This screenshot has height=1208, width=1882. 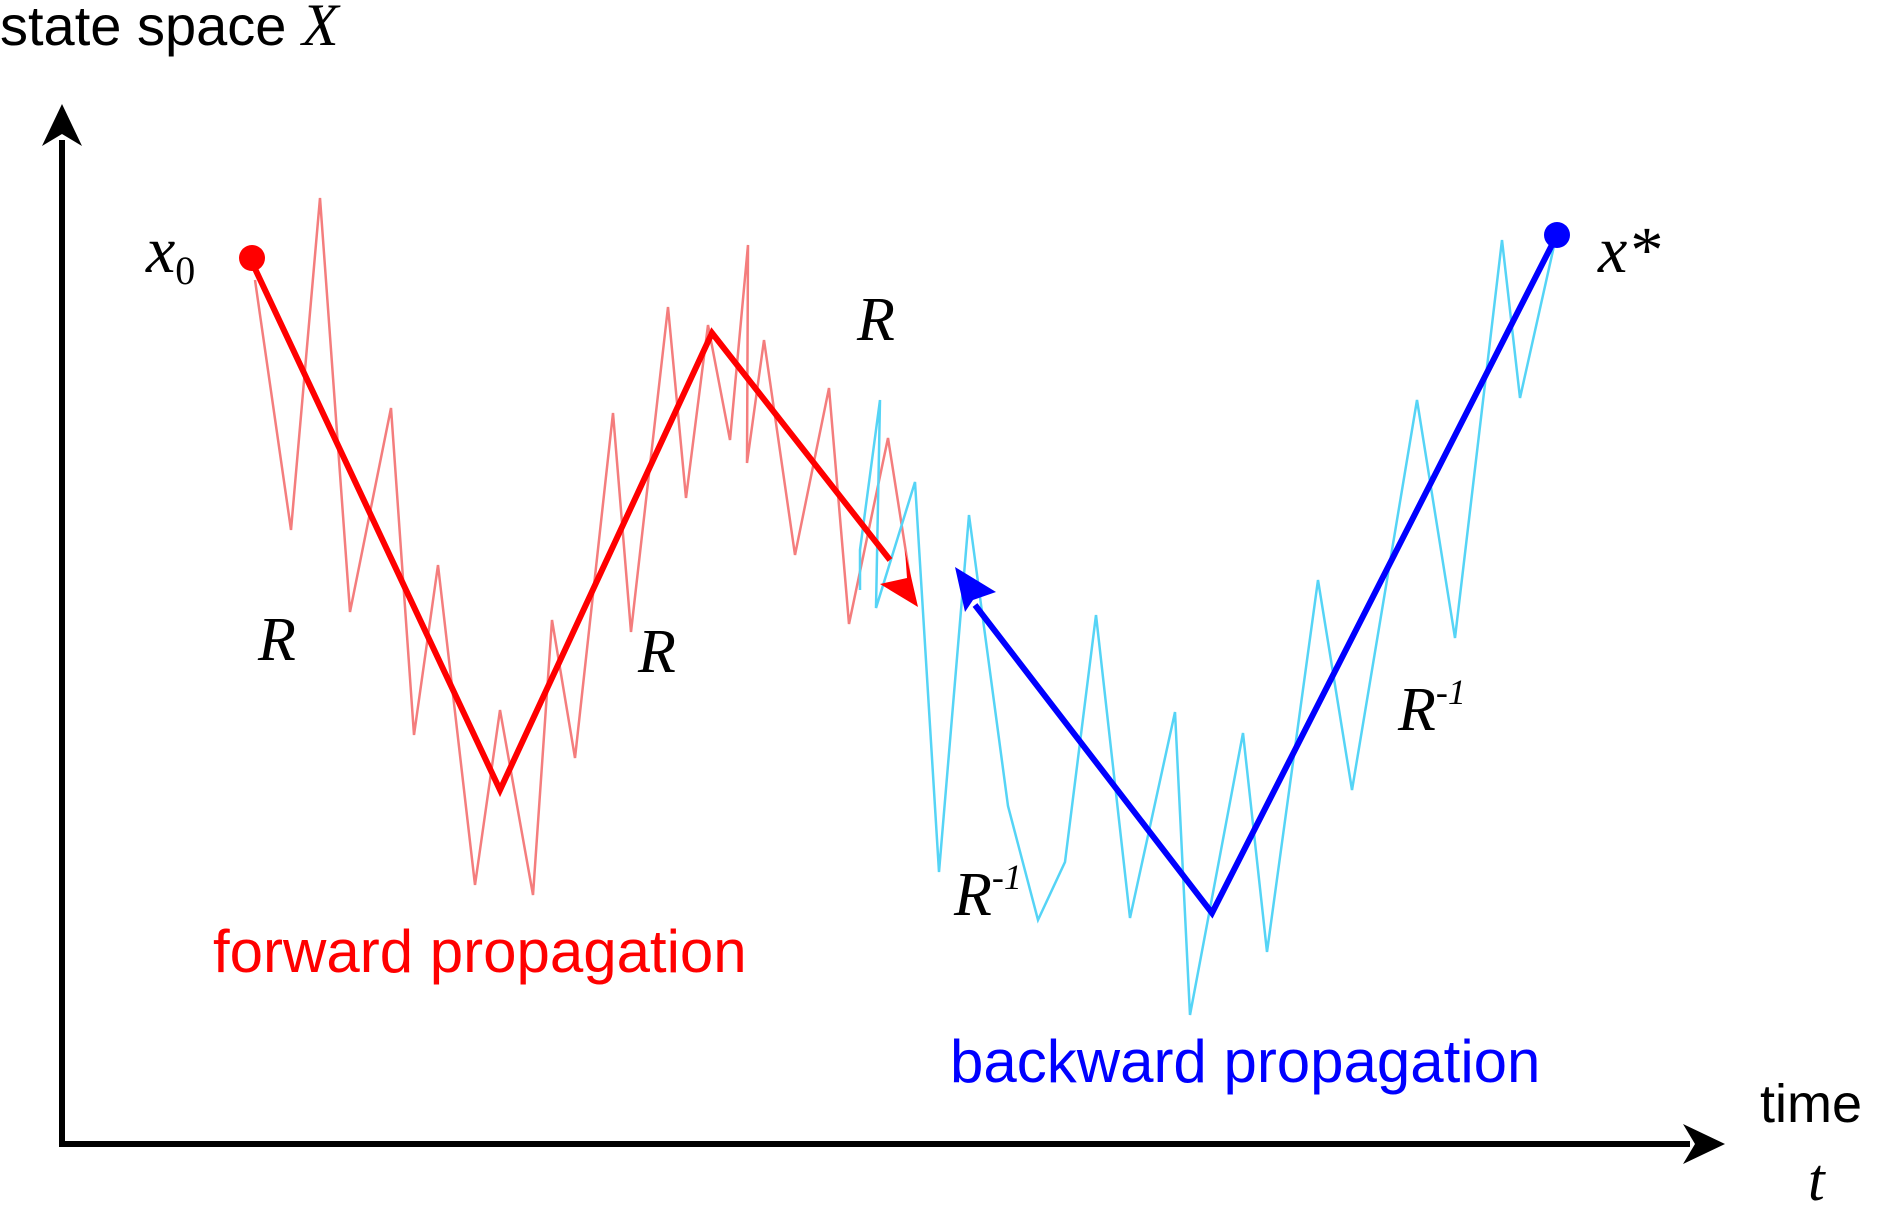 What do you see at coordinates (1431, 708) in the screenshot?
I see `backward-operator-label-2: R-1` at bounding box center [1431, 708].